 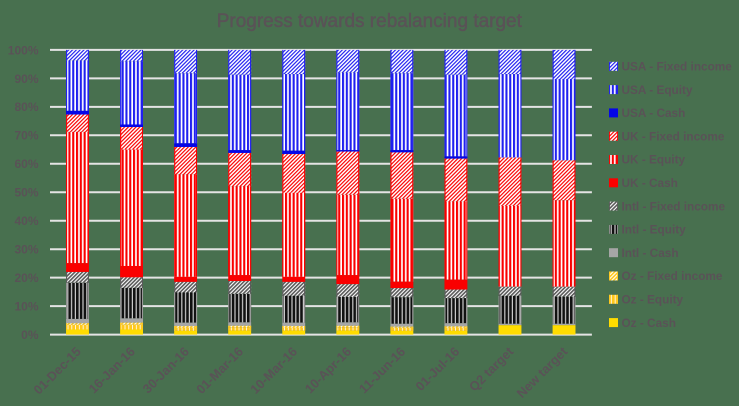 I want to click on svg-text: USA - Fixed income, so click(x=677, y=67).